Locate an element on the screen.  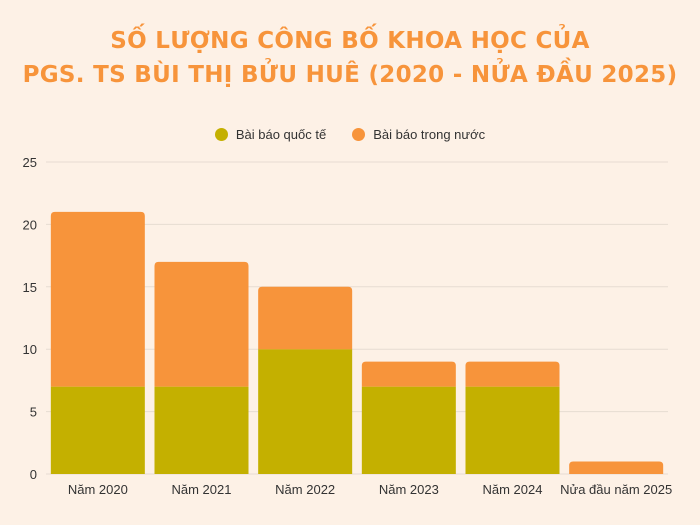
x-tick-label-5: Nửa đầu năm 2025 is located at coordinates (616, 489).